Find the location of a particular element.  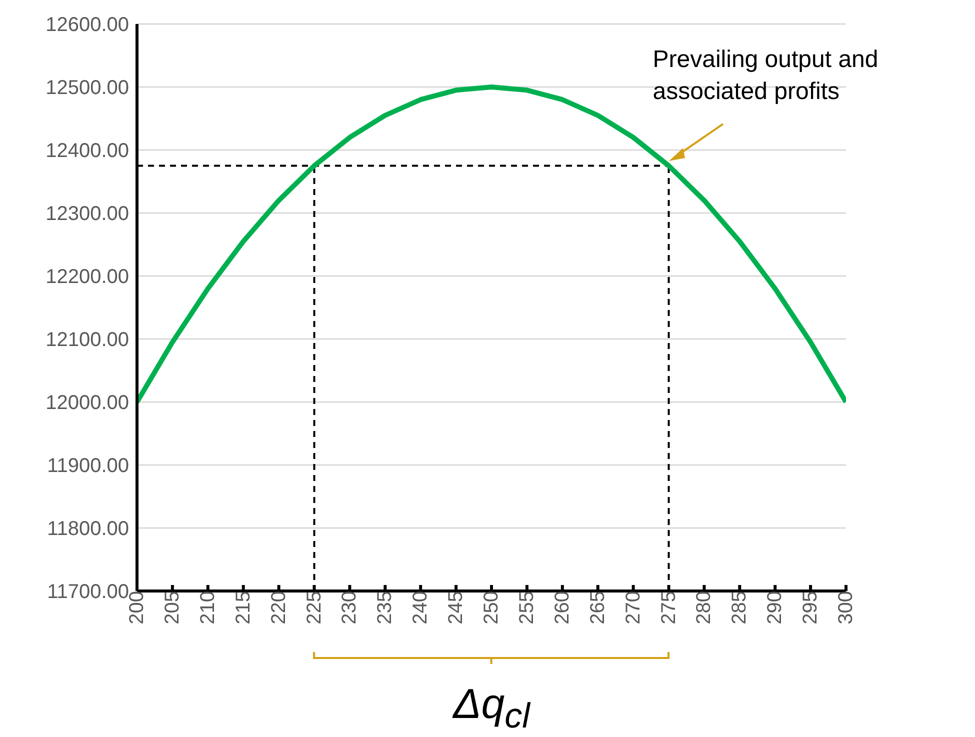

y-tick-label: 12500.00 is located at coordinates (87, 88).